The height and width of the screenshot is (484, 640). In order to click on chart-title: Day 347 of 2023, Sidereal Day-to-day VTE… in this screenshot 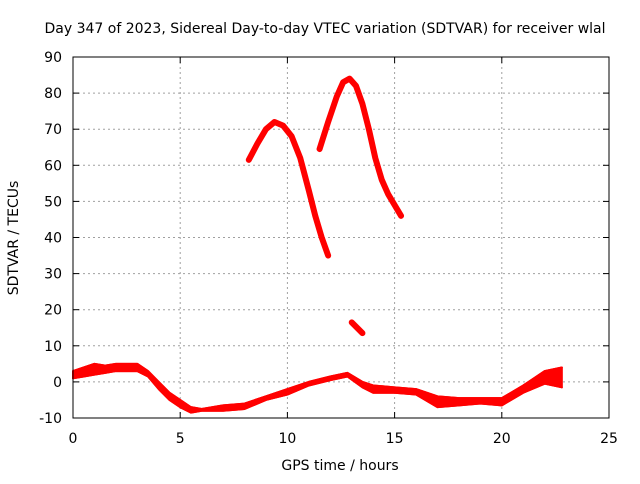, I will do `click(324, 29)`.